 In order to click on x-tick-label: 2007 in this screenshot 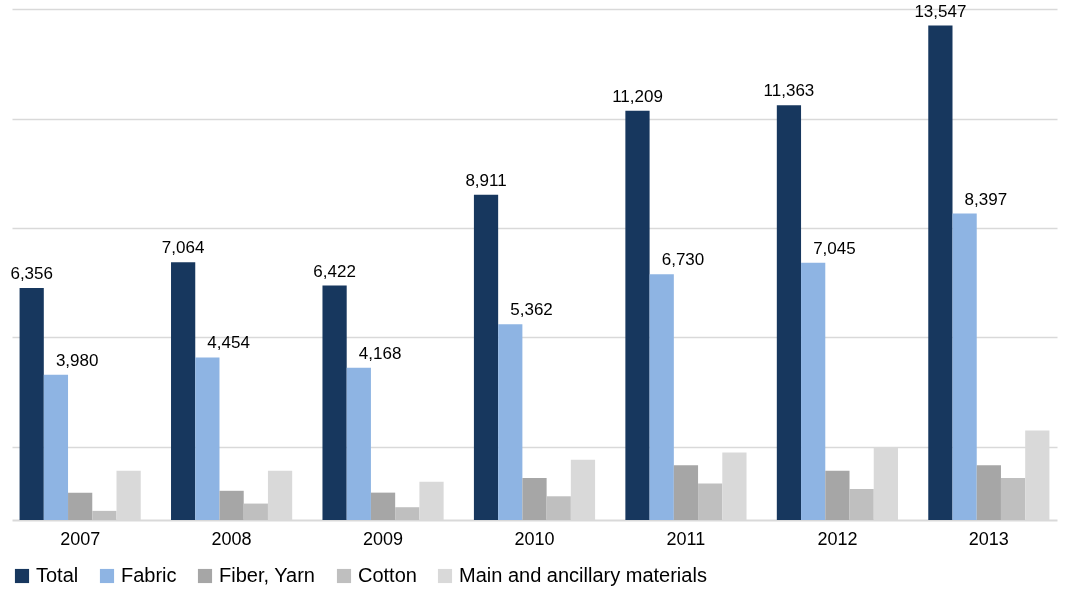, I will do `click(80, 538)`.